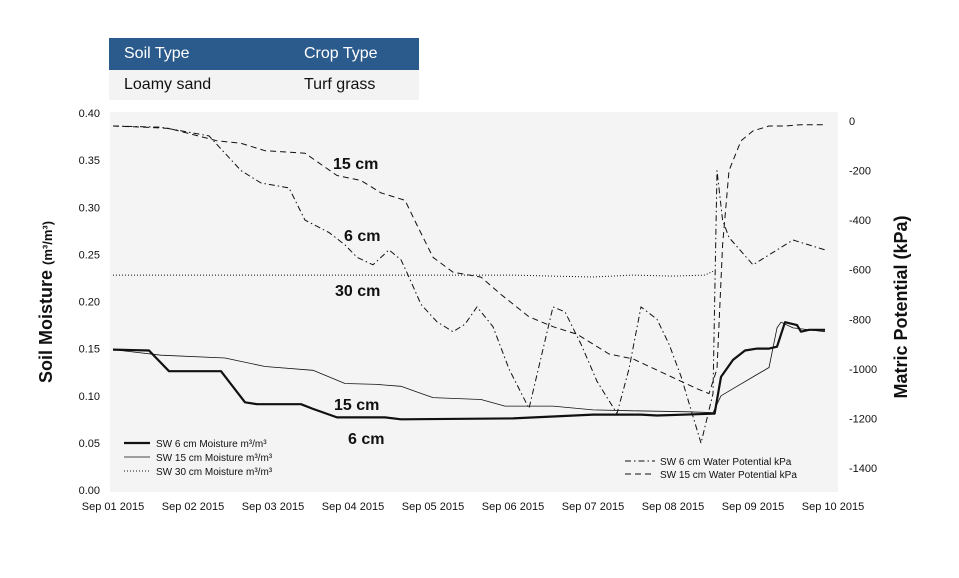  Describe the element at coordinates (357, 291) in the screenshot. I see `annotation-30cm-moisture: 30 cm` at that location.